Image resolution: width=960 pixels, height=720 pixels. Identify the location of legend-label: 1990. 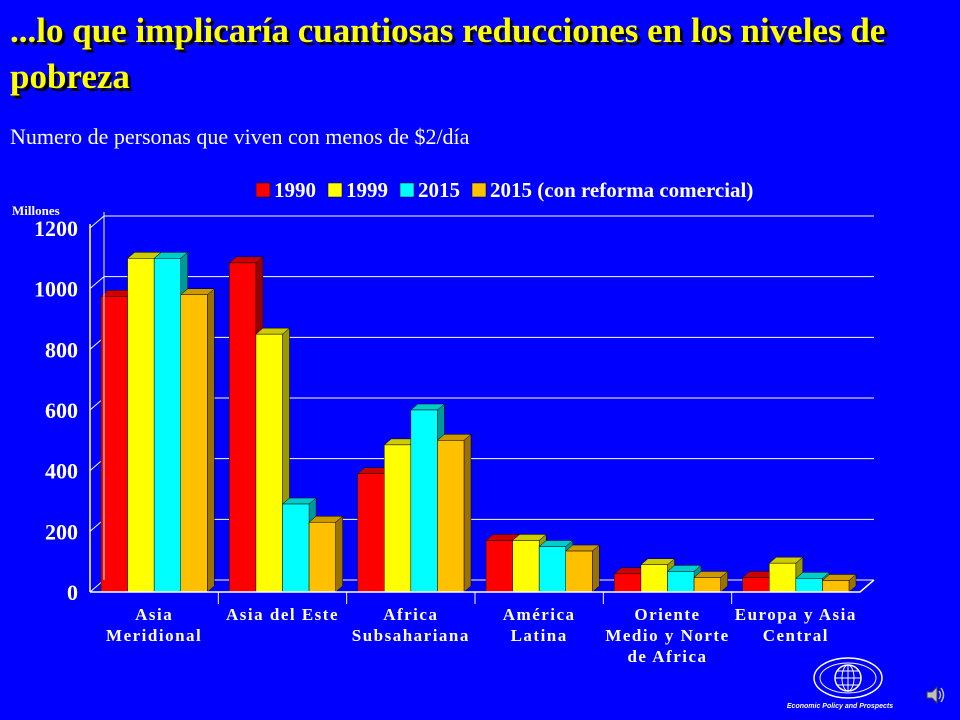
(295, 190).